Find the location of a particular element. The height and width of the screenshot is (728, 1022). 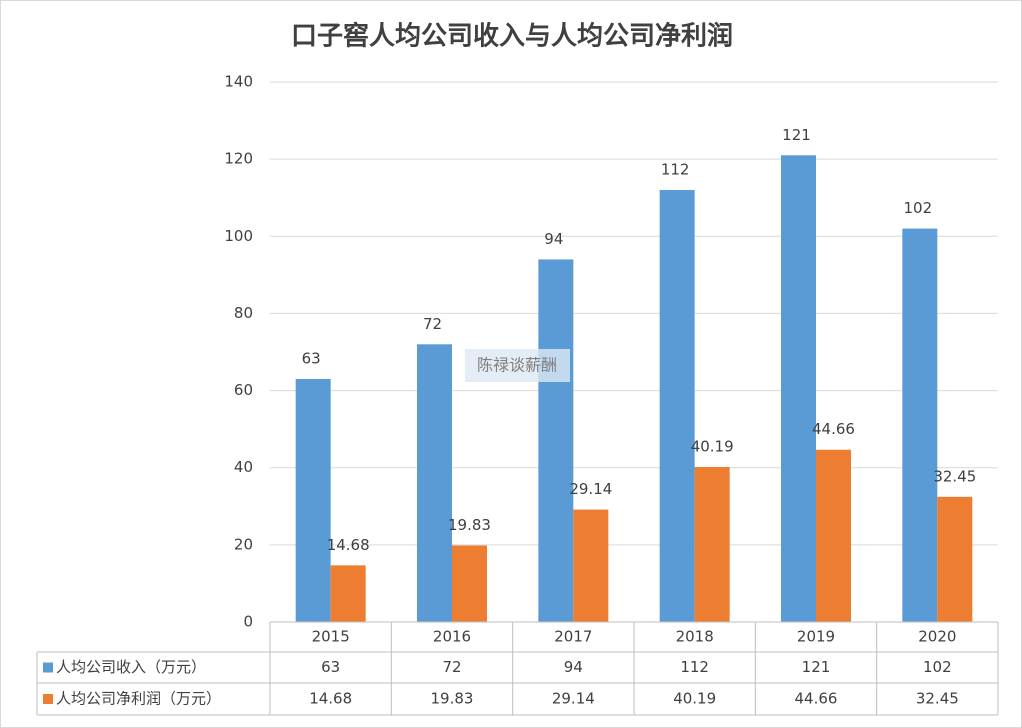

table-cell: 14.68 is located at coordinates (330, 699).